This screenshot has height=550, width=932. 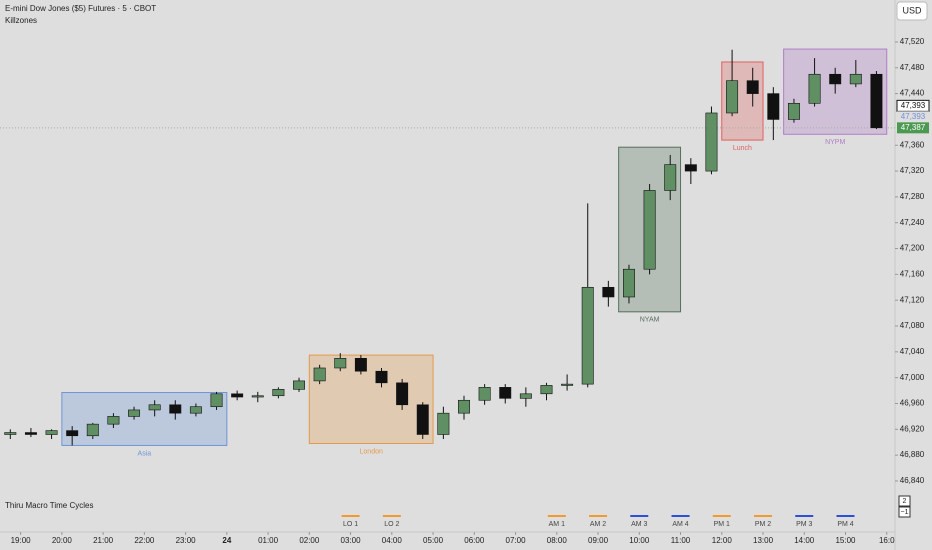 I want to click on x-tick-label: 11:00, so click(x=681, y=540).